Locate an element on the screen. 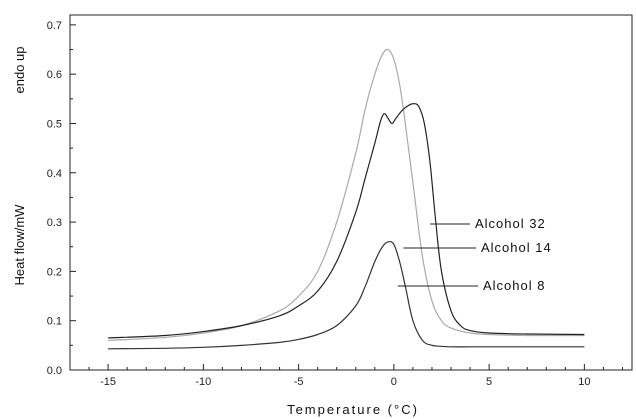  x-tick-label: -10 is located at coordinates (203, 382).